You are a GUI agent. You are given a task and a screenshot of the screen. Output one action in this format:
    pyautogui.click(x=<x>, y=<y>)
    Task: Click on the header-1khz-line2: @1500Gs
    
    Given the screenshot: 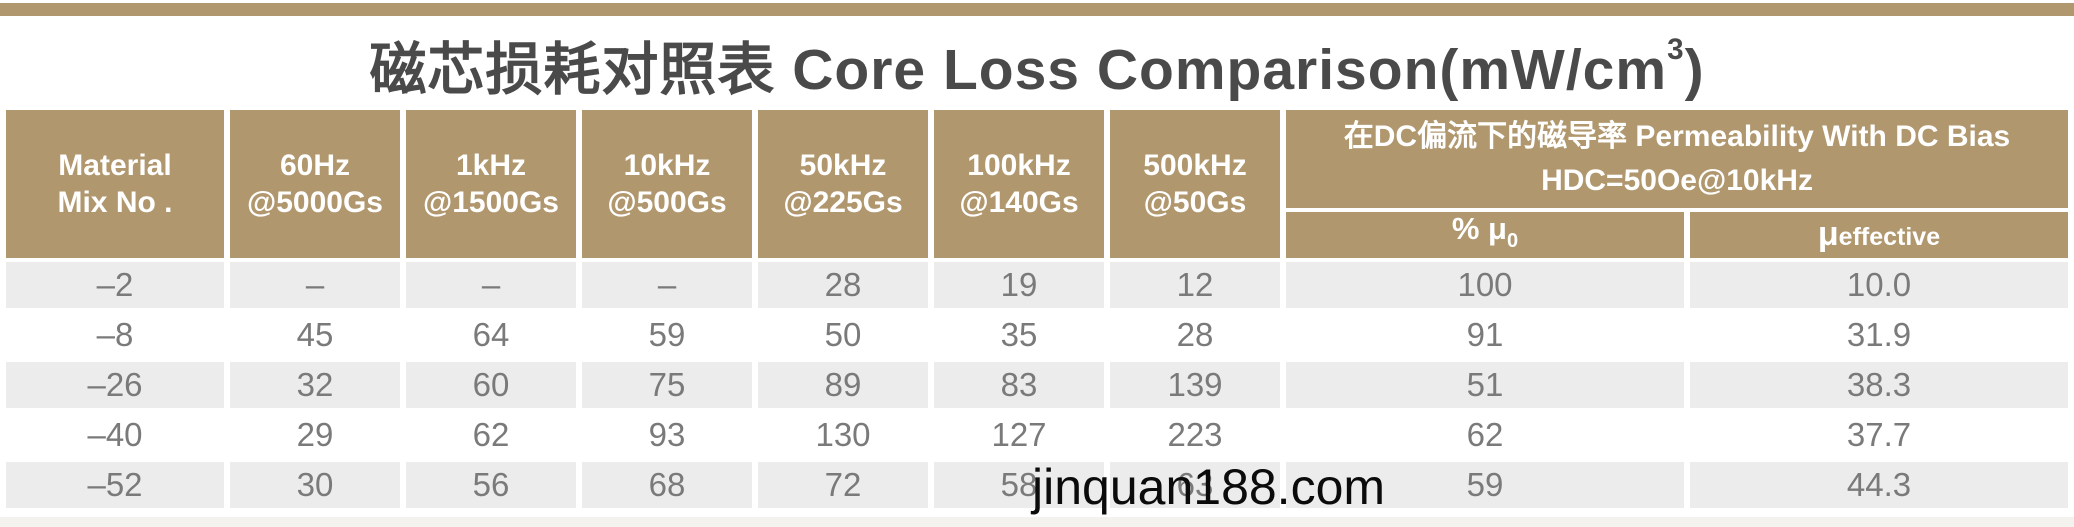 What is the action you would take?
    pyautogui.click(x=490, y=202)
    